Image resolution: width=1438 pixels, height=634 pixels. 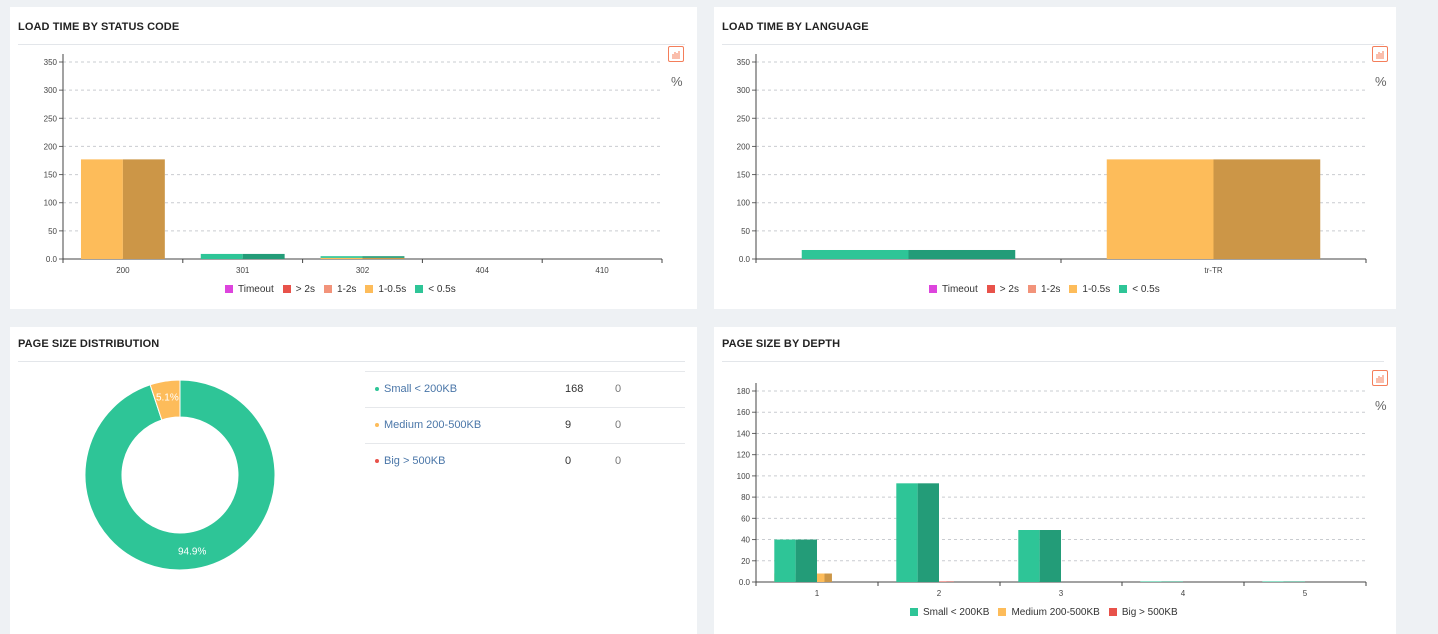 I want to click on x-tick-label: 200, so click(x=123, y=270).